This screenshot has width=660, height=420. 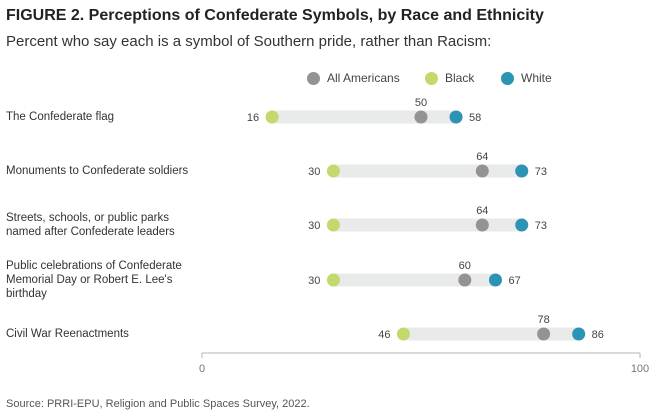 What do you see at coordinates (26, 294) in the screenshot?
I see `category-label-line: birthday` at bounding box center [26, 294].